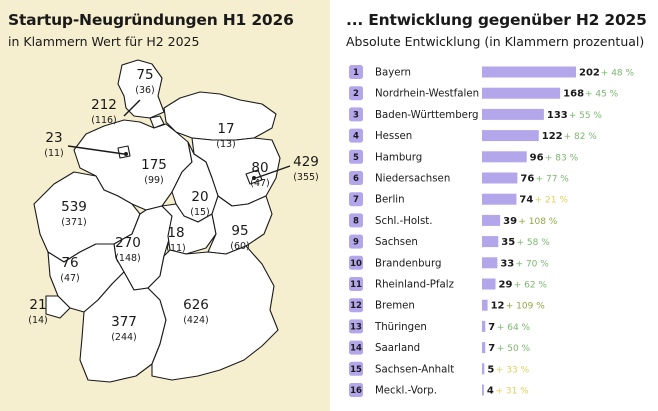  I want to click on ranking-row: 10 Brandenburg 33 + 70 %, so click(449, 262).